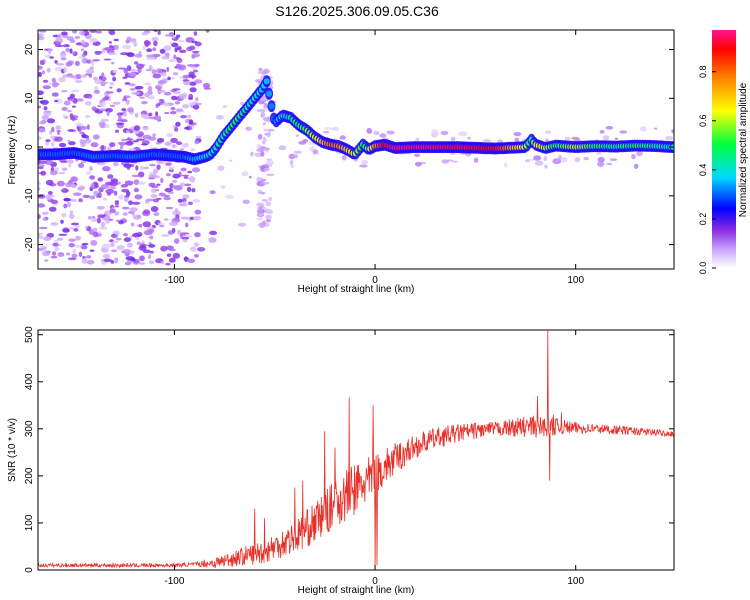 The image size is (750, 600). What do you see at coordinates (29, 98) in the screenshot?
I see `spectrogram-ytick-label: 10` at bounding box center [29, 98].